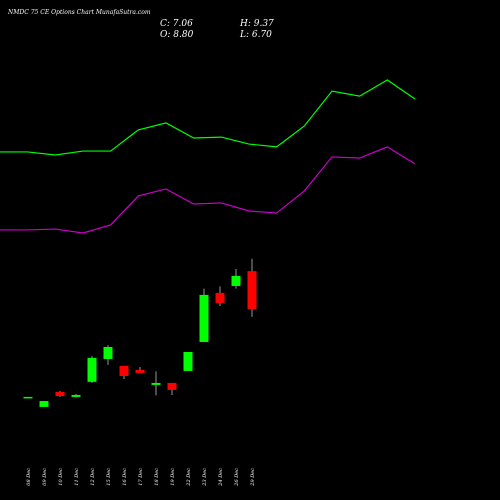 Image resolution: width=500 pixels, height=500 pixels. What do you see at coordinates (205, 477) in the screenshot?
I see `x-tick-label: 23 Dec` at bounding box center [205, 477].